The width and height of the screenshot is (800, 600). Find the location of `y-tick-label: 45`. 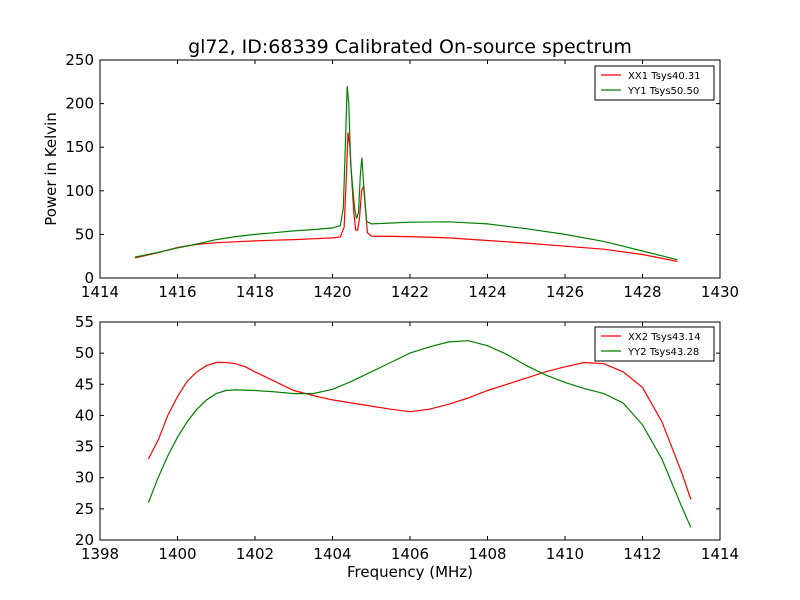

y-tick-label: 45 is located at coordinates (84, 384).